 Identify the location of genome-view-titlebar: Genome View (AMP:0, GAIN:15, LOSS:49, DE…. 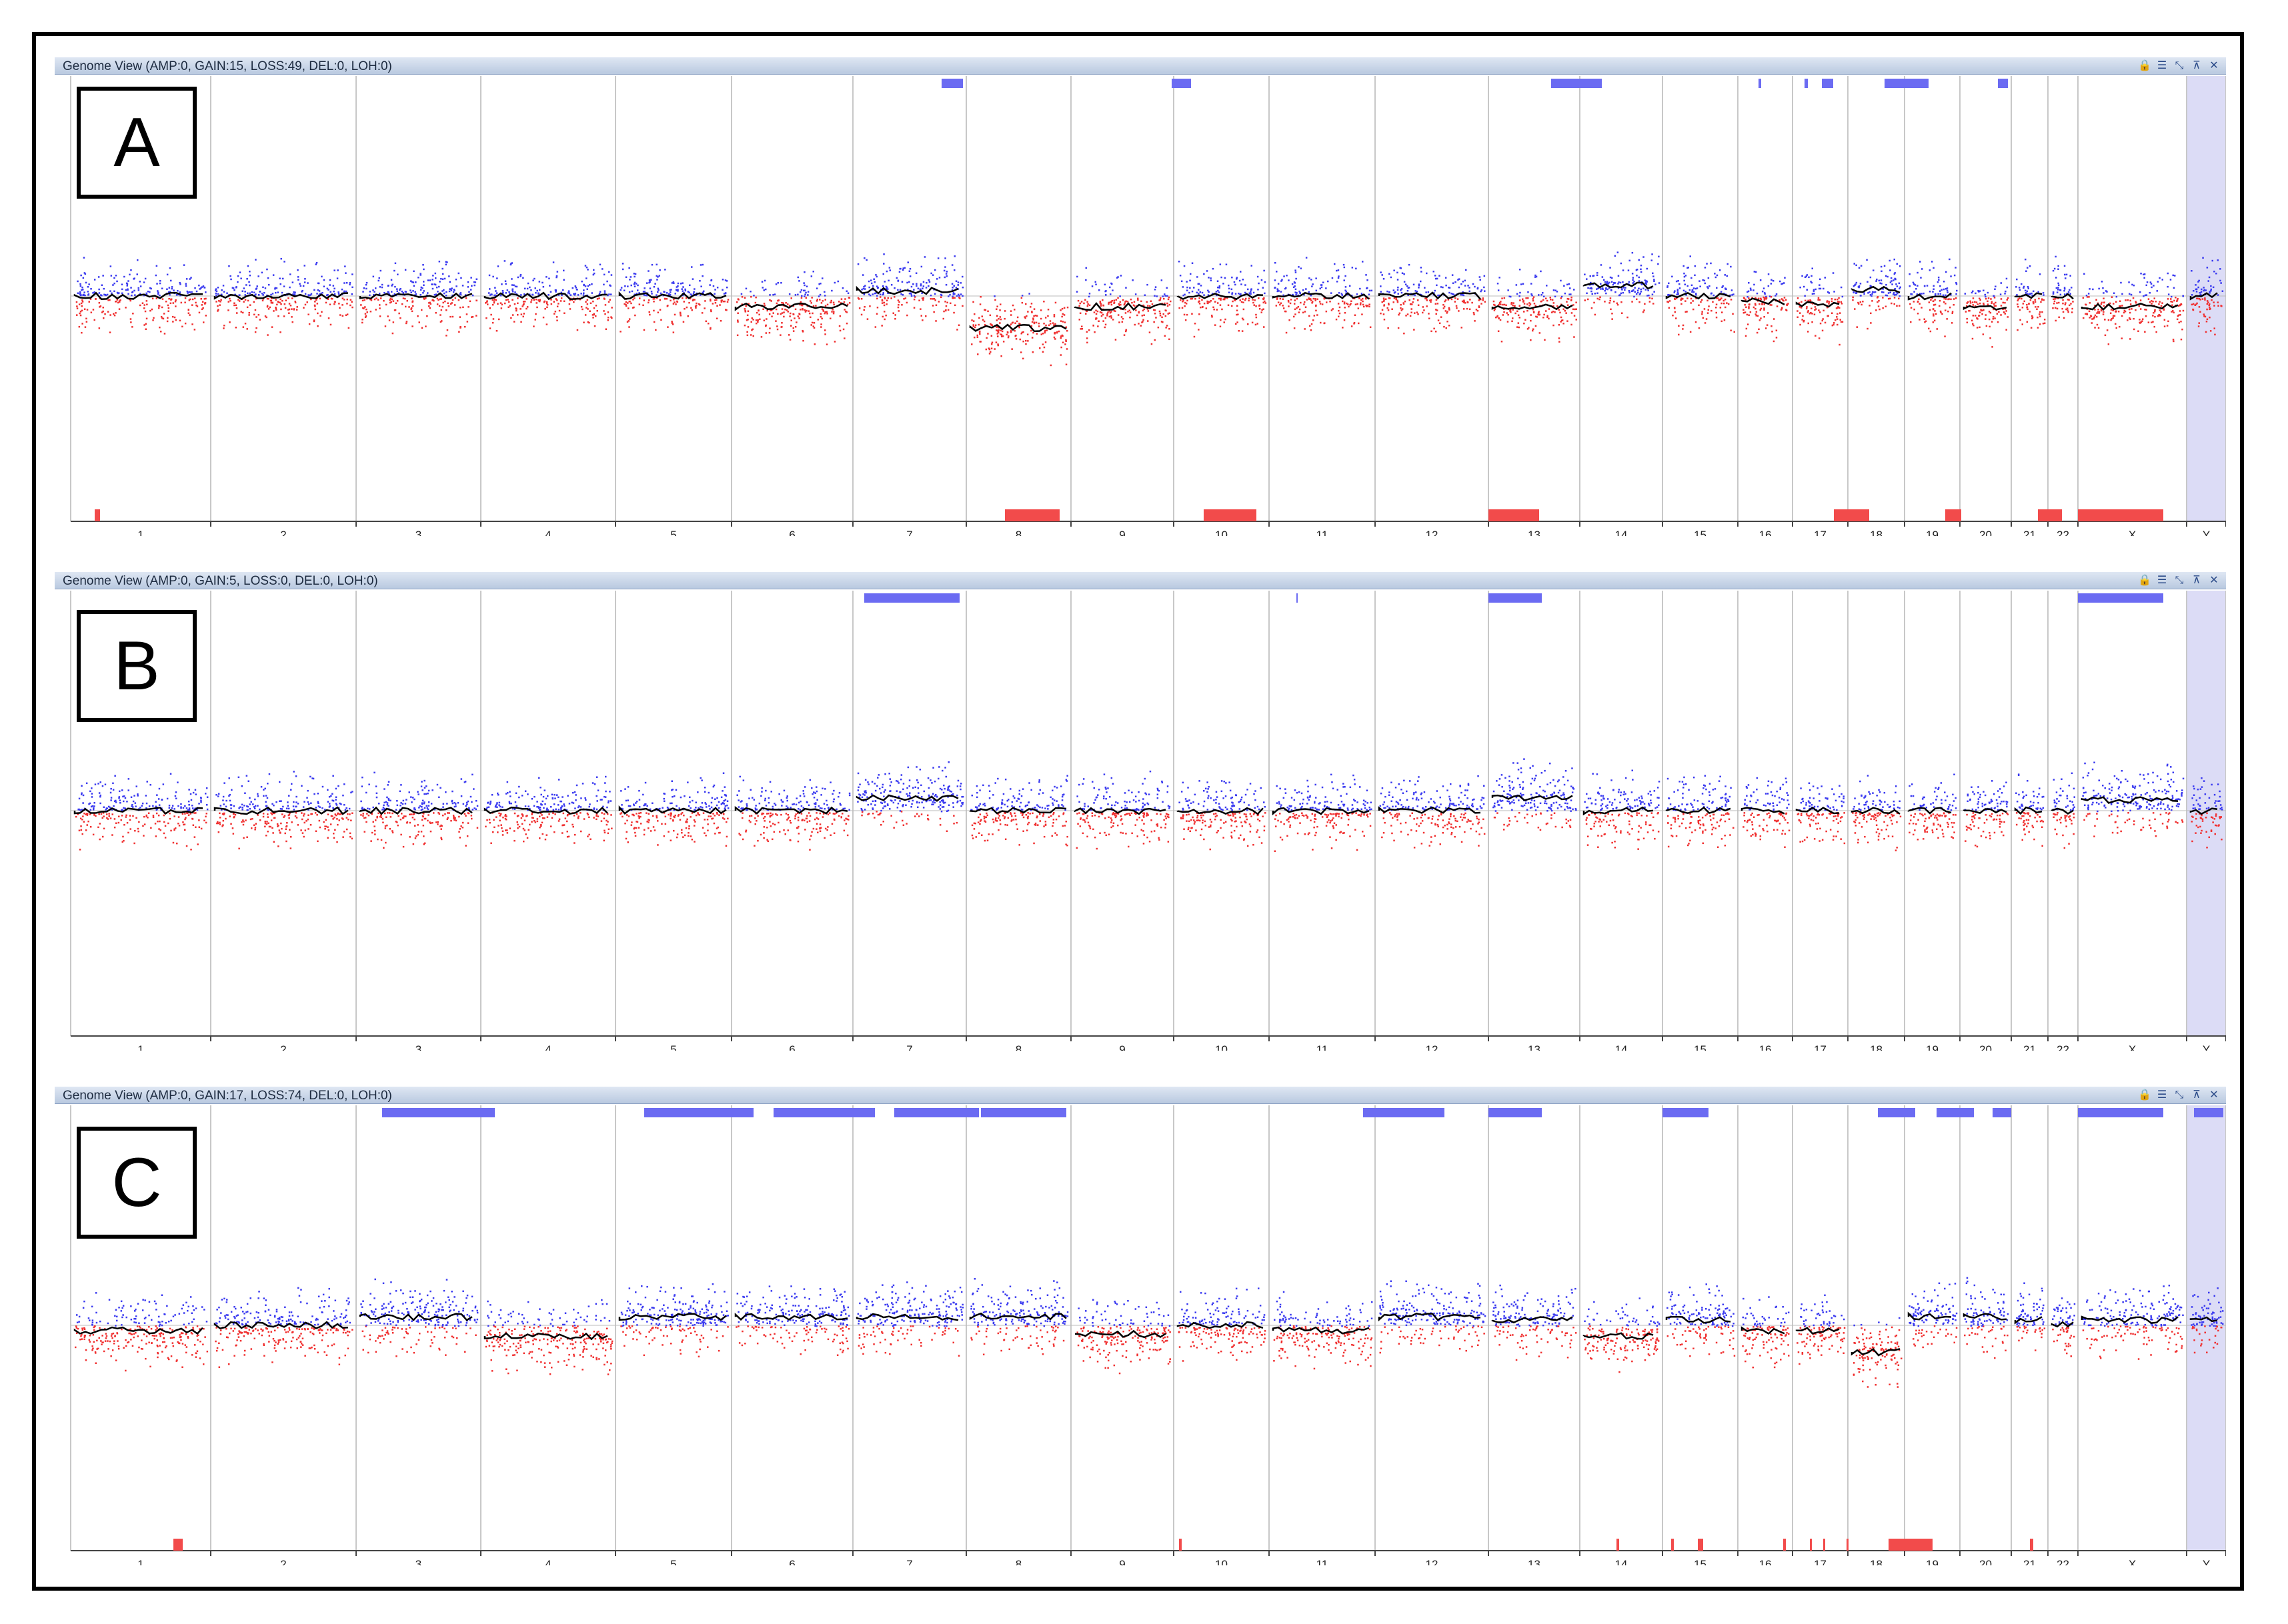
(1140, 66).